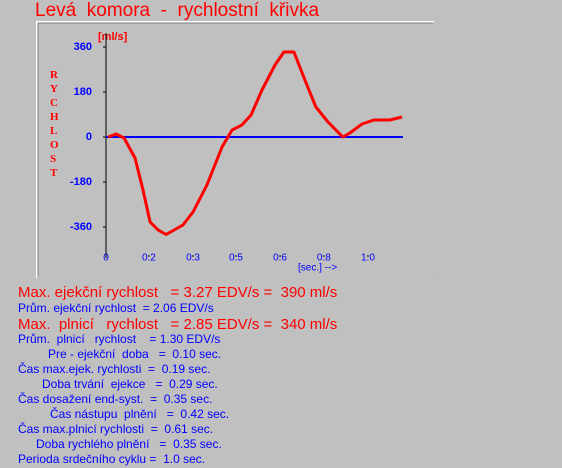 Image resolution: width=562 pixels, height=468 pixels. What do you see at coordinates (130, 384) in the screenshot?
I see `report-line: Doba trvání ejekce = 0.29 sec.` at bounding box center [130, 384].